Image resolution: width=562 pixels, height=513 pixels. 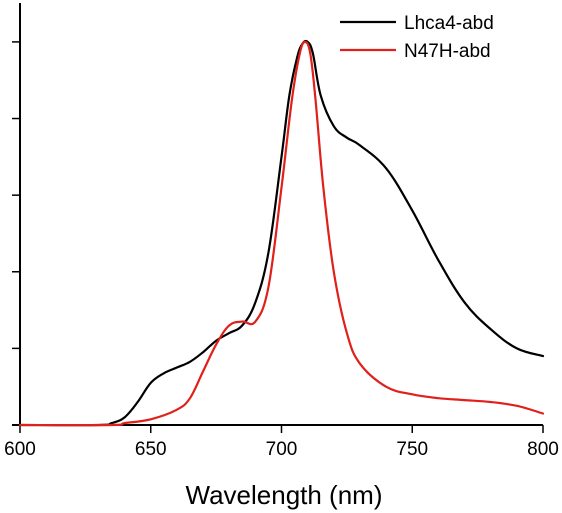 I want to click on legend: Lhca4-abd N47H-abd, so click(x=417, y=37).